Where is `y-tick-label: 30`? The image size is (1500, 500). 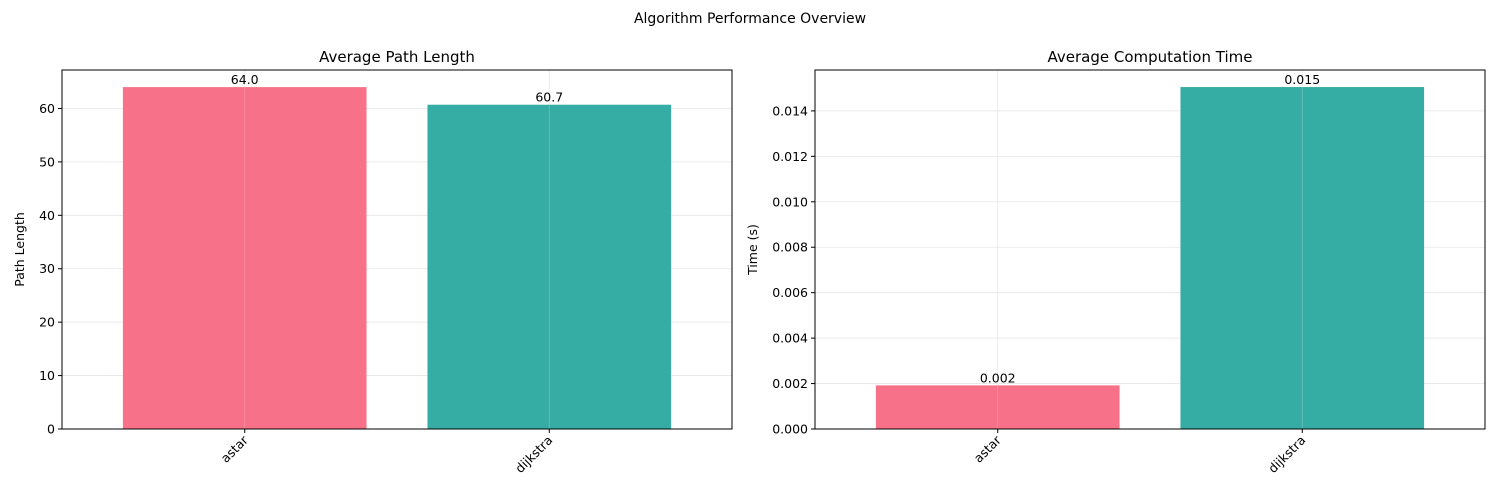
y-tick-label: 30 is located at coordinates (47, 268).